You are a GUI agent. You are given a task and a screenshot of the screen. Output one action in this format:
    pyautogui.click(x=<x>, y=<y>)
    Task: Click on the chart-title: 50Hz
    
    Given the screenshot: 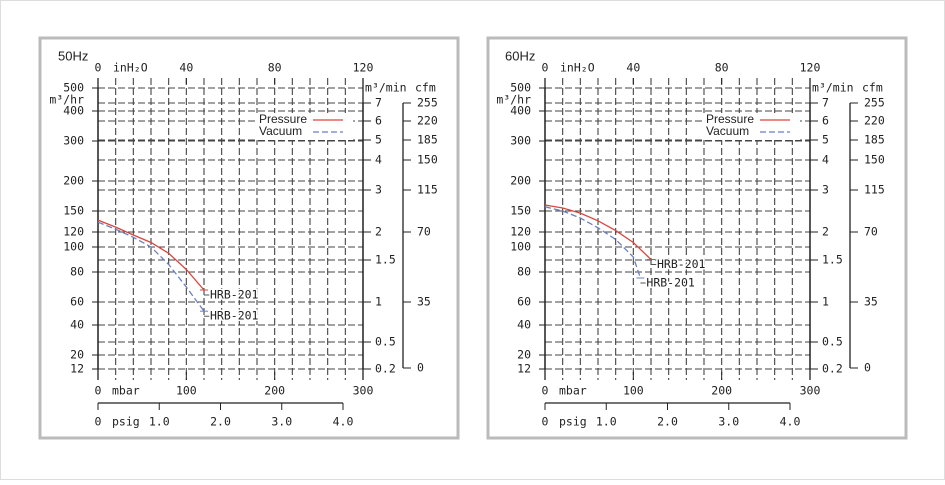 What is the action you would take?
    pyautogui.click(x=73, y=55)
    